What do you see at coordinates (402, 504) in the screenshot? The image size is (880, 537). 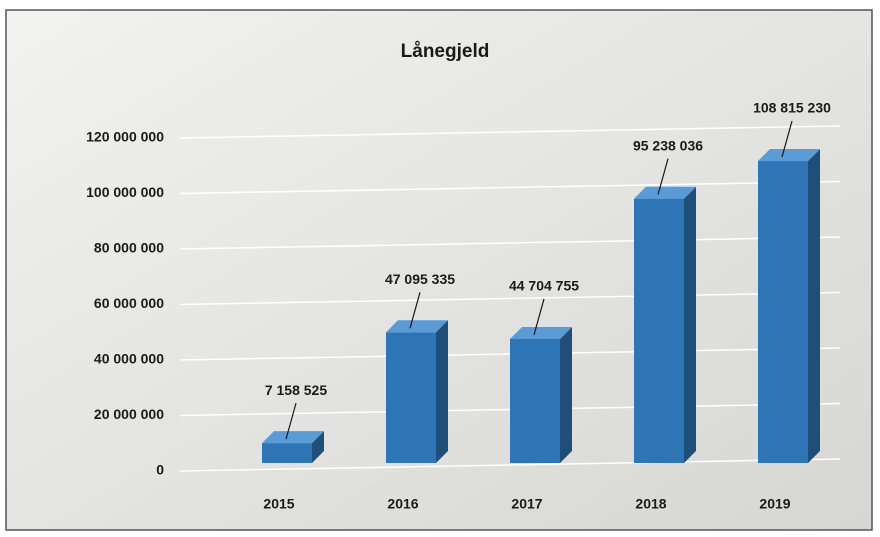 I see `x-tick-label: 2016` at bounding box center [402, 504].